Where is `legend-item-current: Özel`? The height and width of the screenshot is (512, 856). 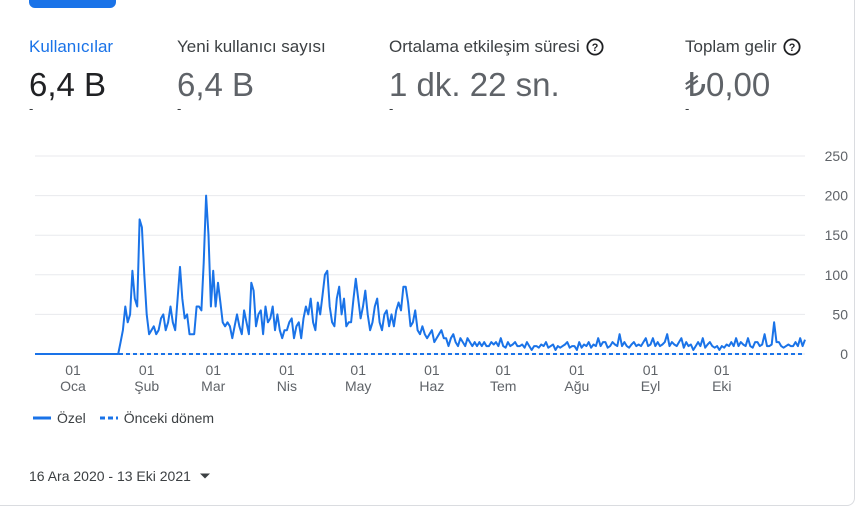
legend-item-current: Özel is located at coordinates (59, 418).